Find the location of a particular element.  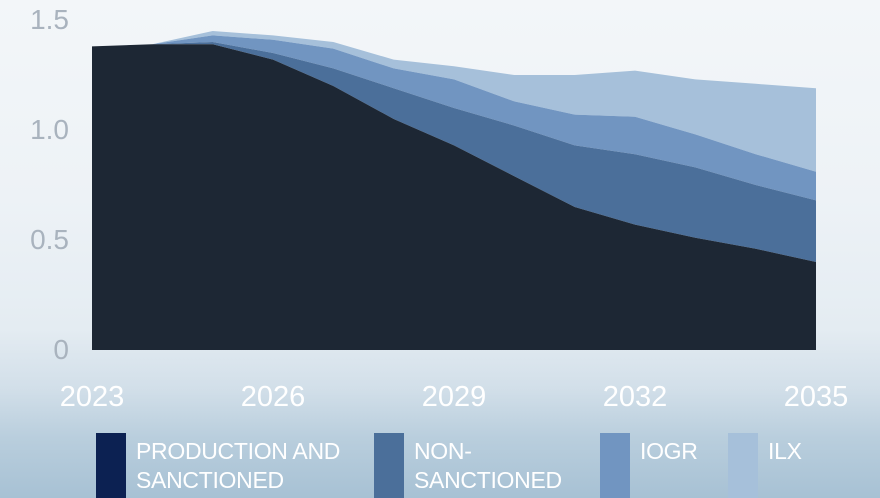

legend-label-ilx: ILX is located at coordinates (785, 451).